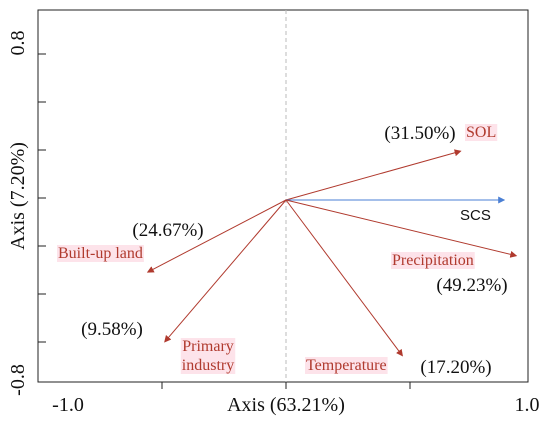 This screenshot has width=550, height=423. I want to click on vector-label-precipitation: Precipitation, so click(433, 260).